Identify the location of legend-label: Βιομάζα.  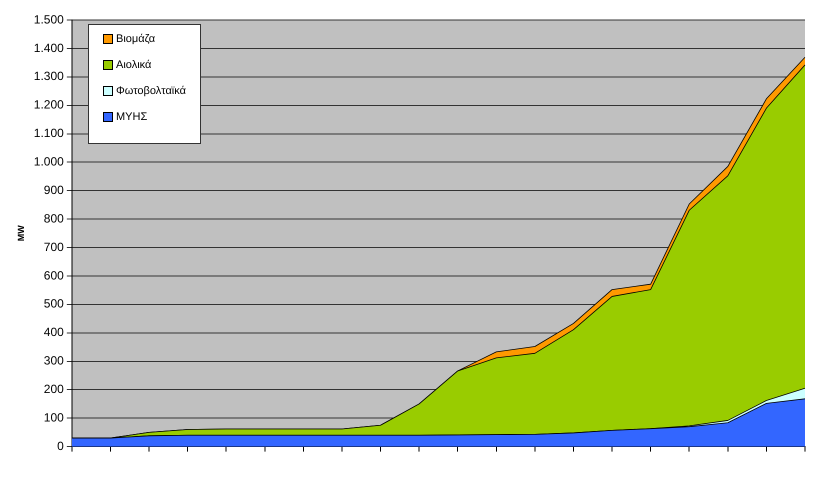
(136, 39).